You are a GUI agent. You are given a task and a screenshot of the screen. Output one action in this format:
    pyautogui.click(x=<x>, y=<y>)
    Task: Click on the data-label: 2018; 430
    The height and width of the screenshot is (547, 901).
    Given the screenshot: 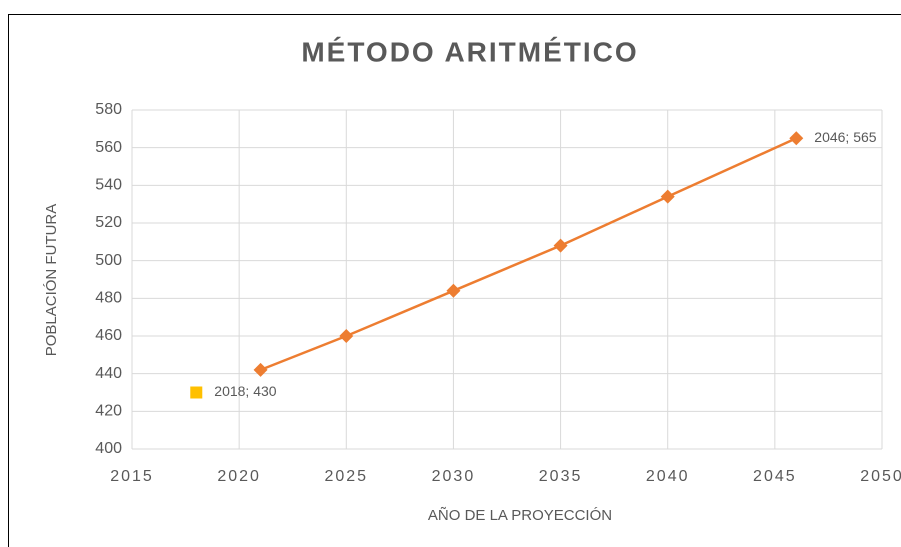 What is the action you would take?
    pyautogui.click(x=245, y=391)
    